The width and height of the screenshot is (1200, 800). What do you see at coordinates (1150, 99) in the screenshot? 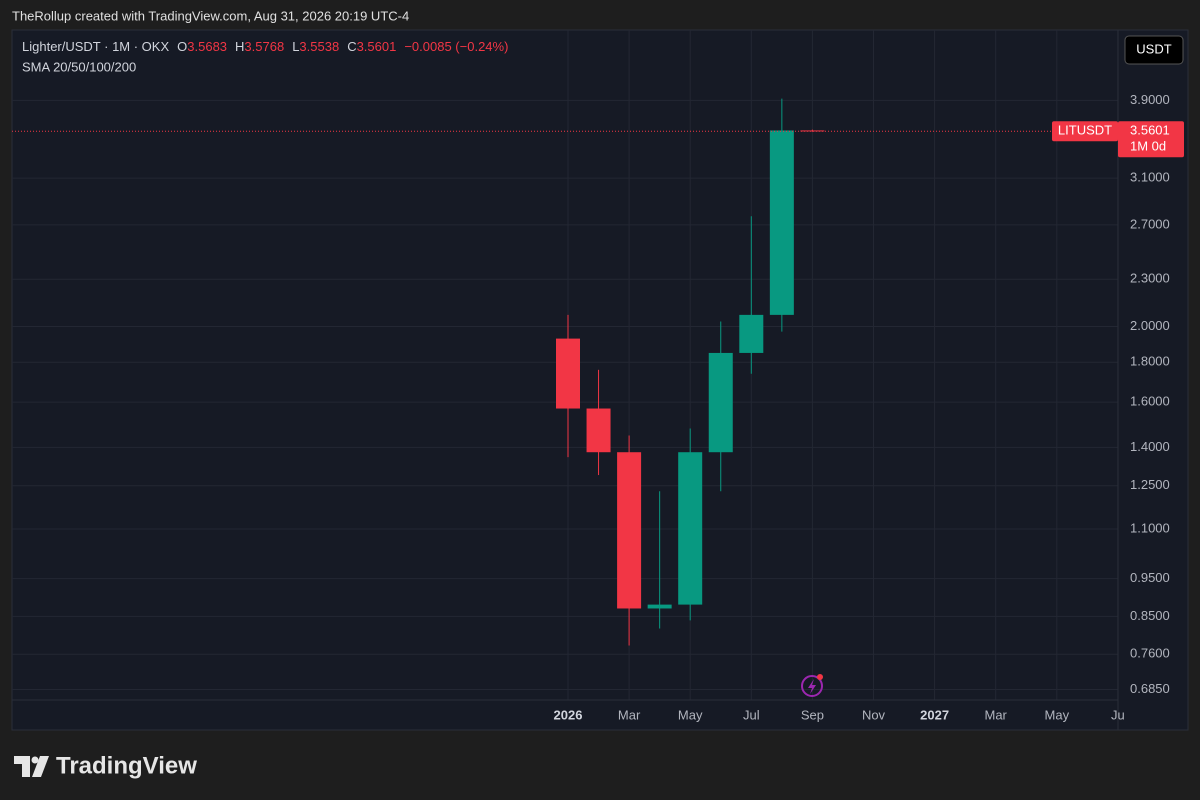
I see `y-tick-label: 3.9000` at bounding box center [1150, 99].